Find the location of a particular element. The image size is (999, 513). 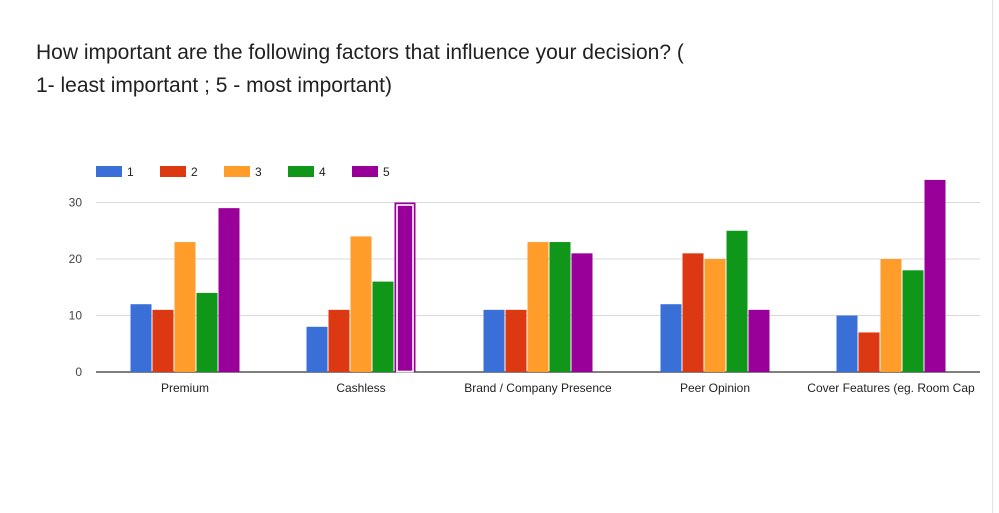

legend: 1 2 3 4 5 is located at coordinates (243, 172).